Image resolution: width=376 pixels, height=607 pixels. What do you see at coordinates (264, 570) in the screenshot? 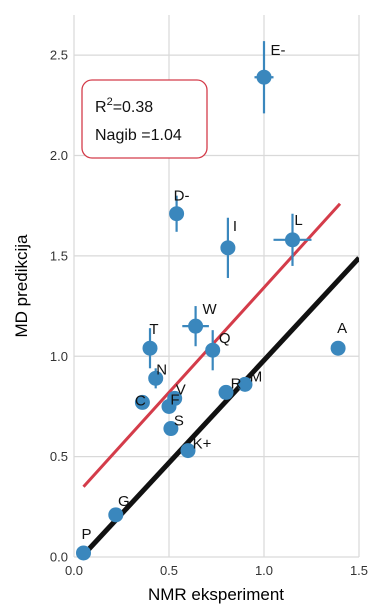
I see `x-tick-label: 1.0` at bounding box center [264, 570].